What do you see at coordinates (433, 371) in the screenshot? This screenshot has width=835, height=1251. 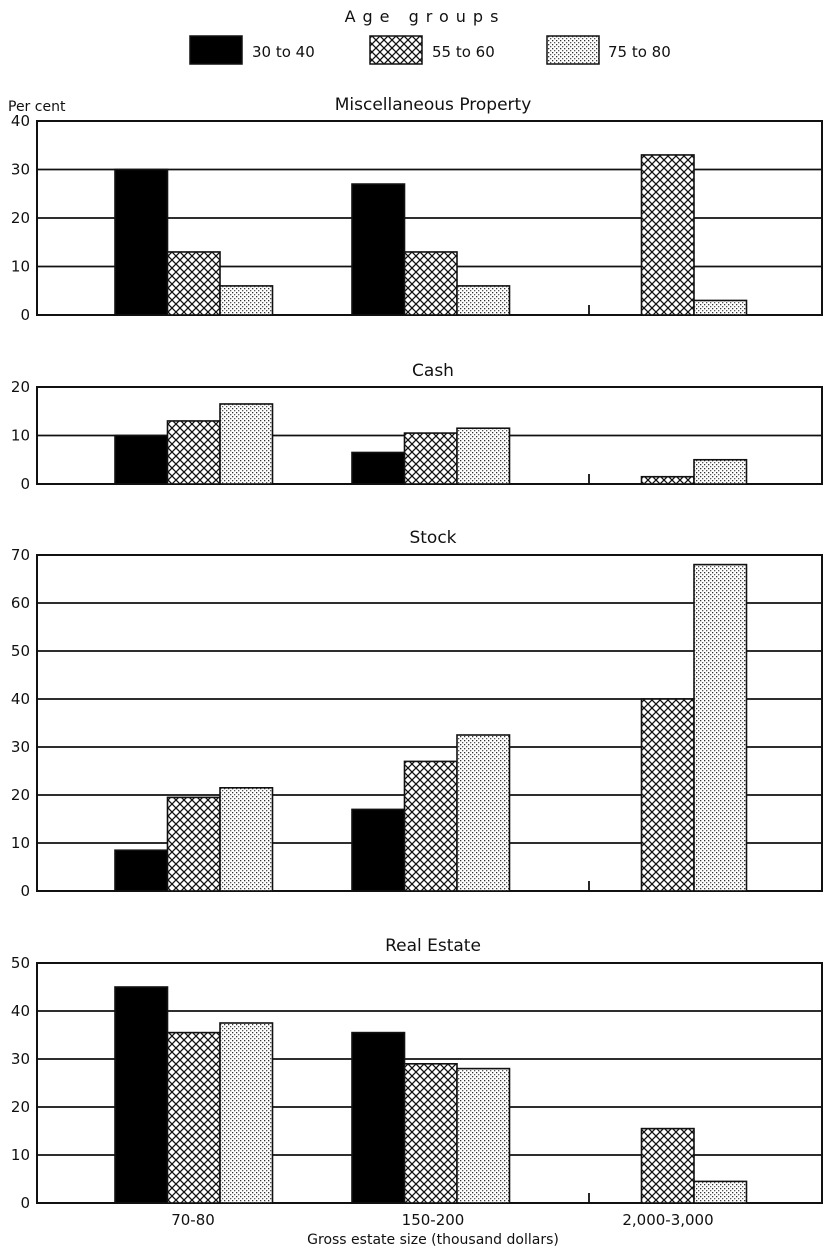 I see `panel-title: Cash` at bounding box center [433, 371].